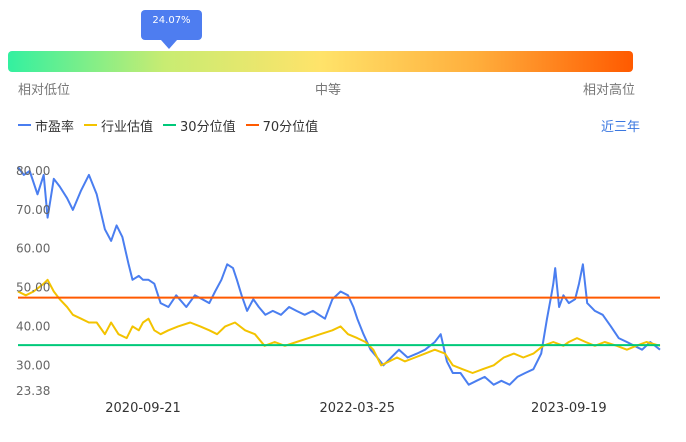 The image size is (686, 442). Describe the element at coordinates (328, 90) in the screenshot. I see `mid-position-label: 中等` at that location.